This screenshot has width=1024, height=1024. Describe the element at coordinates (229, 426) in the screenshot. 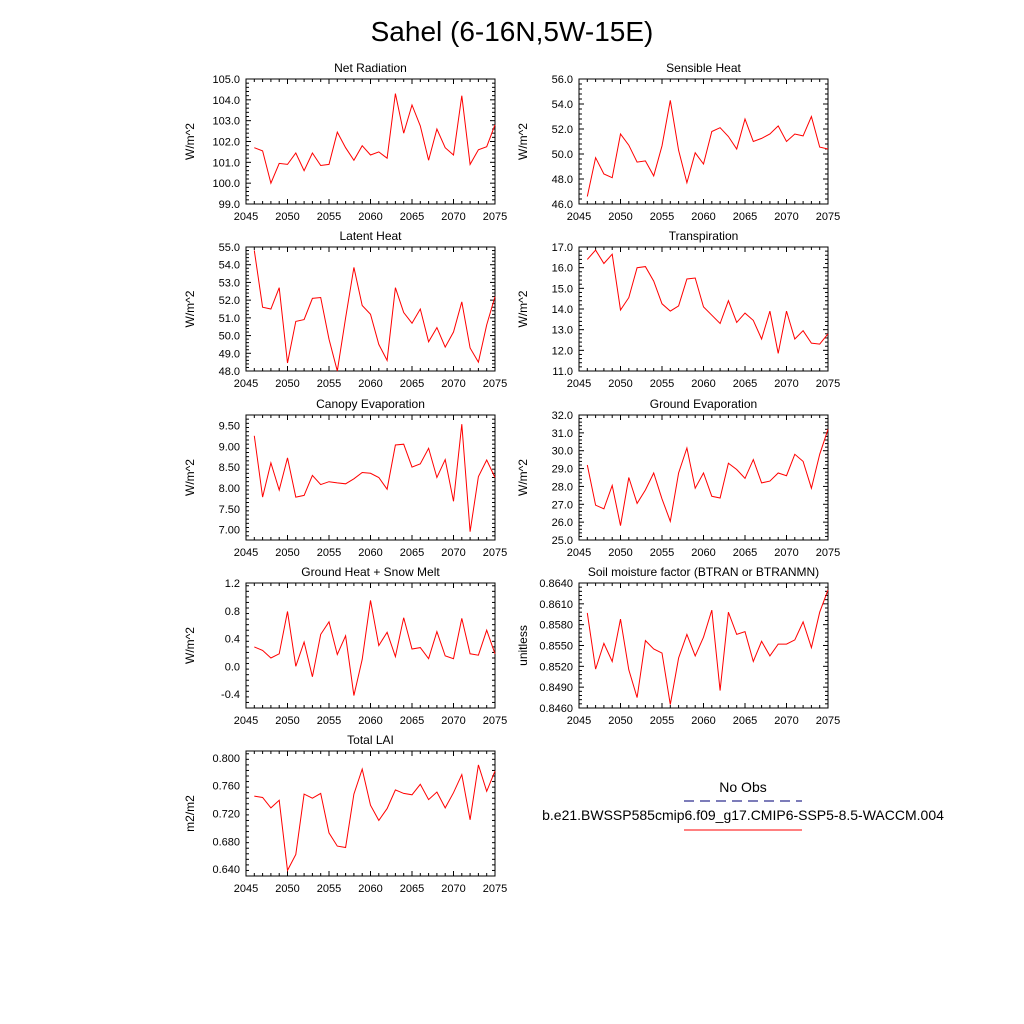

I see `y-tick-label: 9.50` at that location.